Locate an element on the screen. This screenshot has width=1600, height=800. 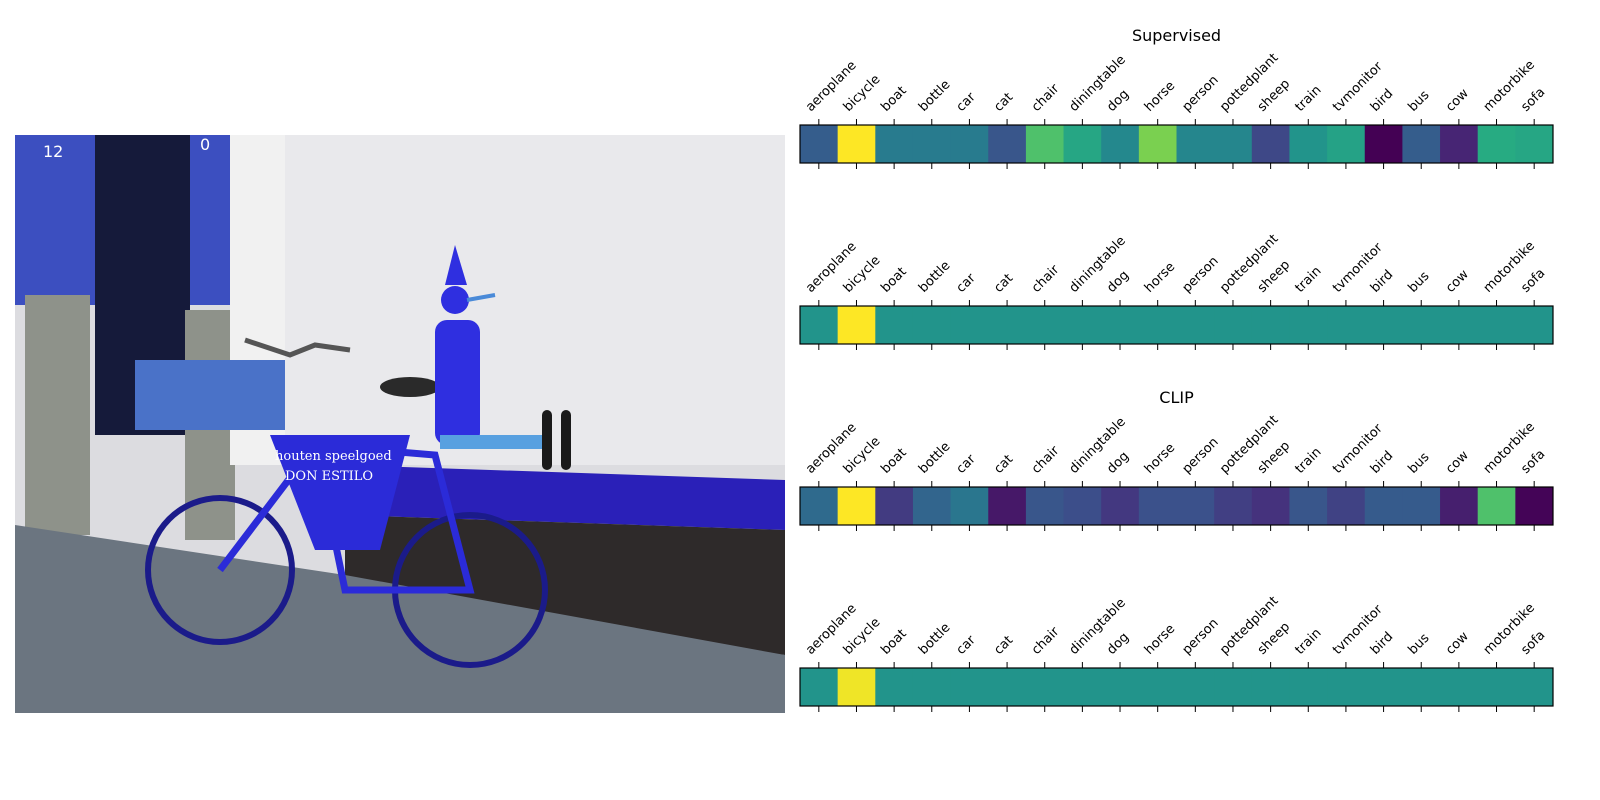
pinocchio-body is located at coordinates (457, 382).